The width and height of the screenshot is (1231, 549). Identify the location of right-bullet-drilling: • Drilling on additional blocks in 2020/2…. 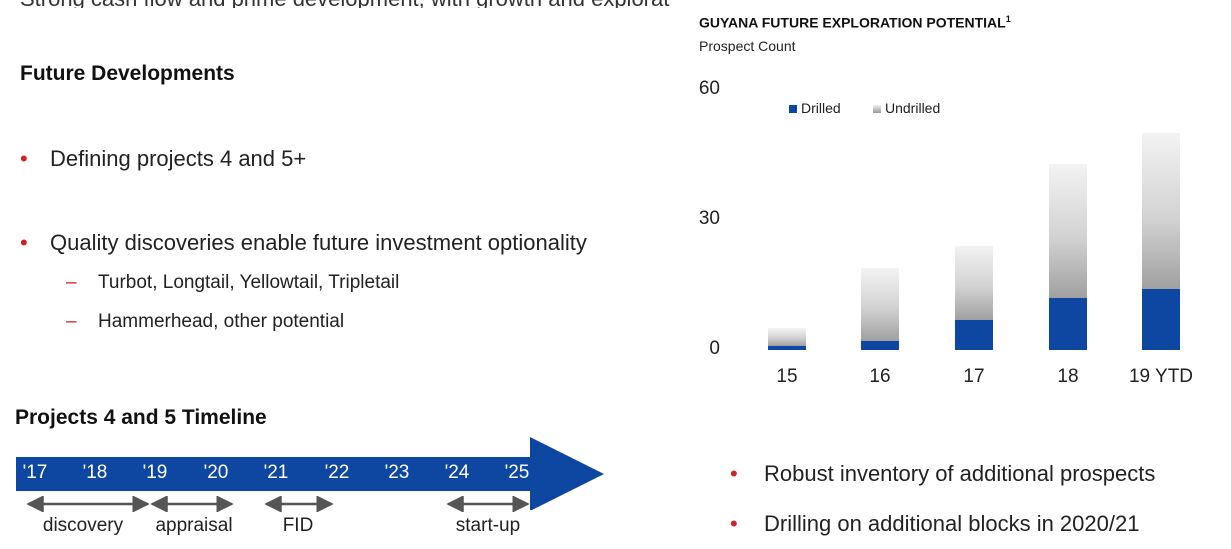
(934, 524).